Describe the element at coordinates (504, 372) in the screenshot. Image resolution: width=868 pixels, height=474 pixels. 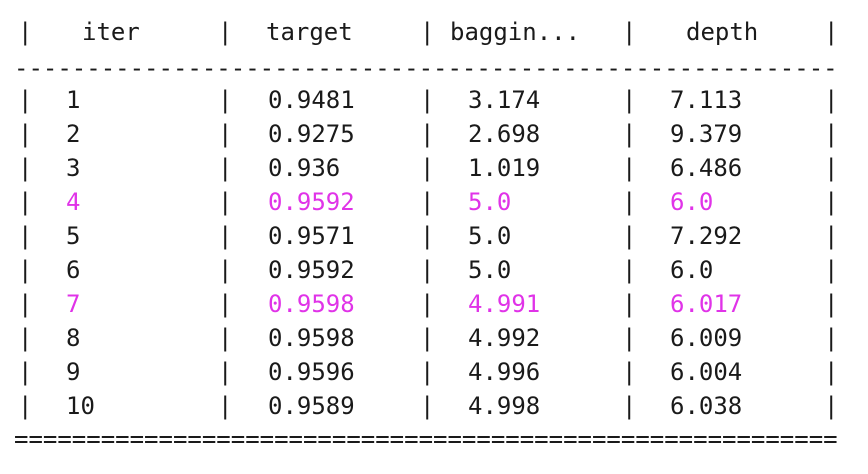
I see `cell-bagging: 4.996` at that location.